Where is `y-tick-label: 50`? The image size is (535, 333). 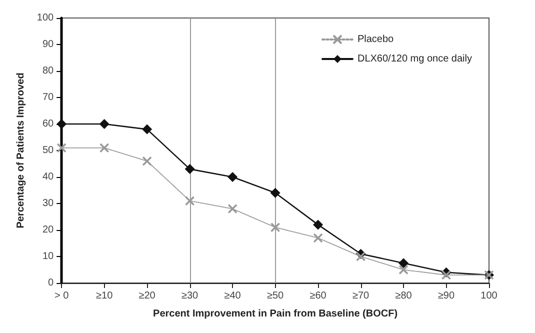
y-tick-label: 50 is located at coordinates (48, 150).